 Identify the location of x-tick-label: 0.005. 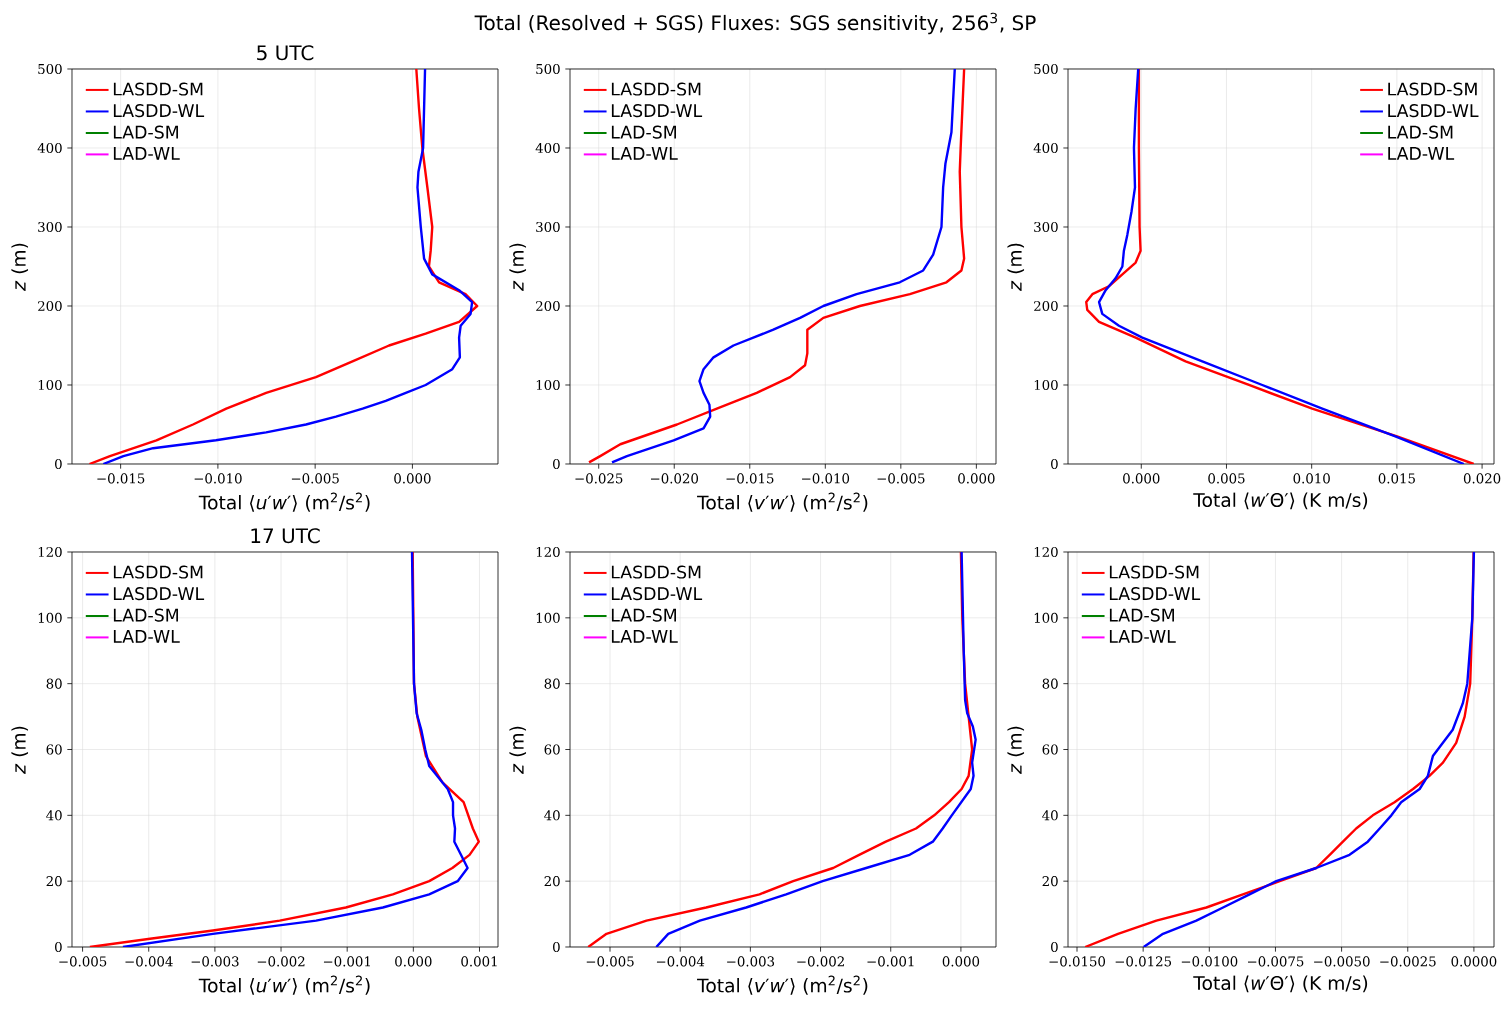
(1226, 478).